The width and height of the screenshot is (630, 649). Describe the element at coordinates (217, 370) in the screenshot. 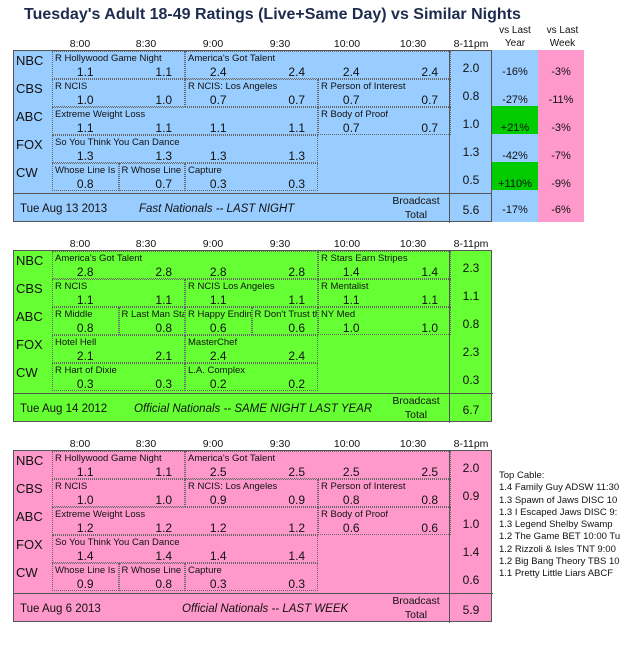

I see `show-name: L.A. Complex` at that location.